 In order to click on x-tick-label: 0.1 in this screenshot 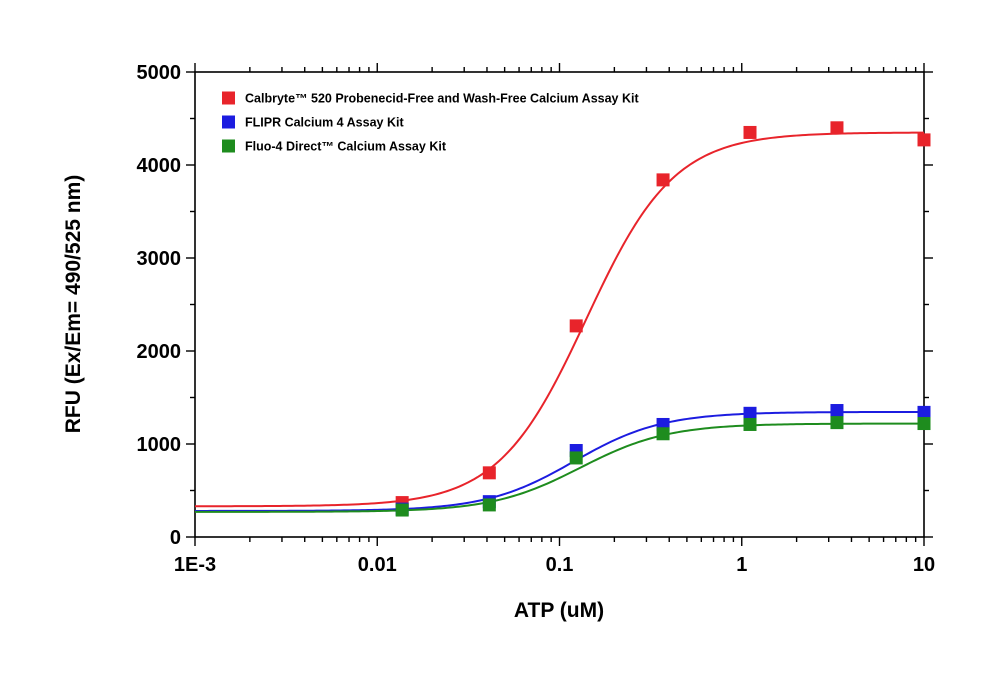, I will do `click(560, 565)`.